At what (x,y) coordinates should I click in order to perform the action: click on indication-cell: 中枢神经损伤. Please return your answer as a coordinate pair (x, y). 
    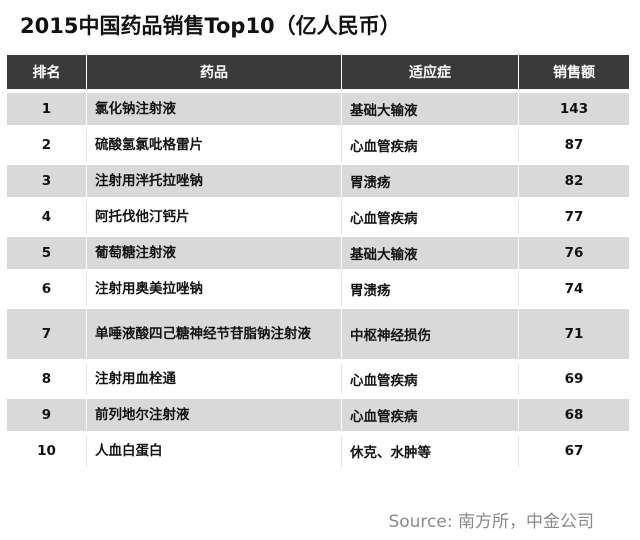
    Looking at the image, I should click on (430, 334).